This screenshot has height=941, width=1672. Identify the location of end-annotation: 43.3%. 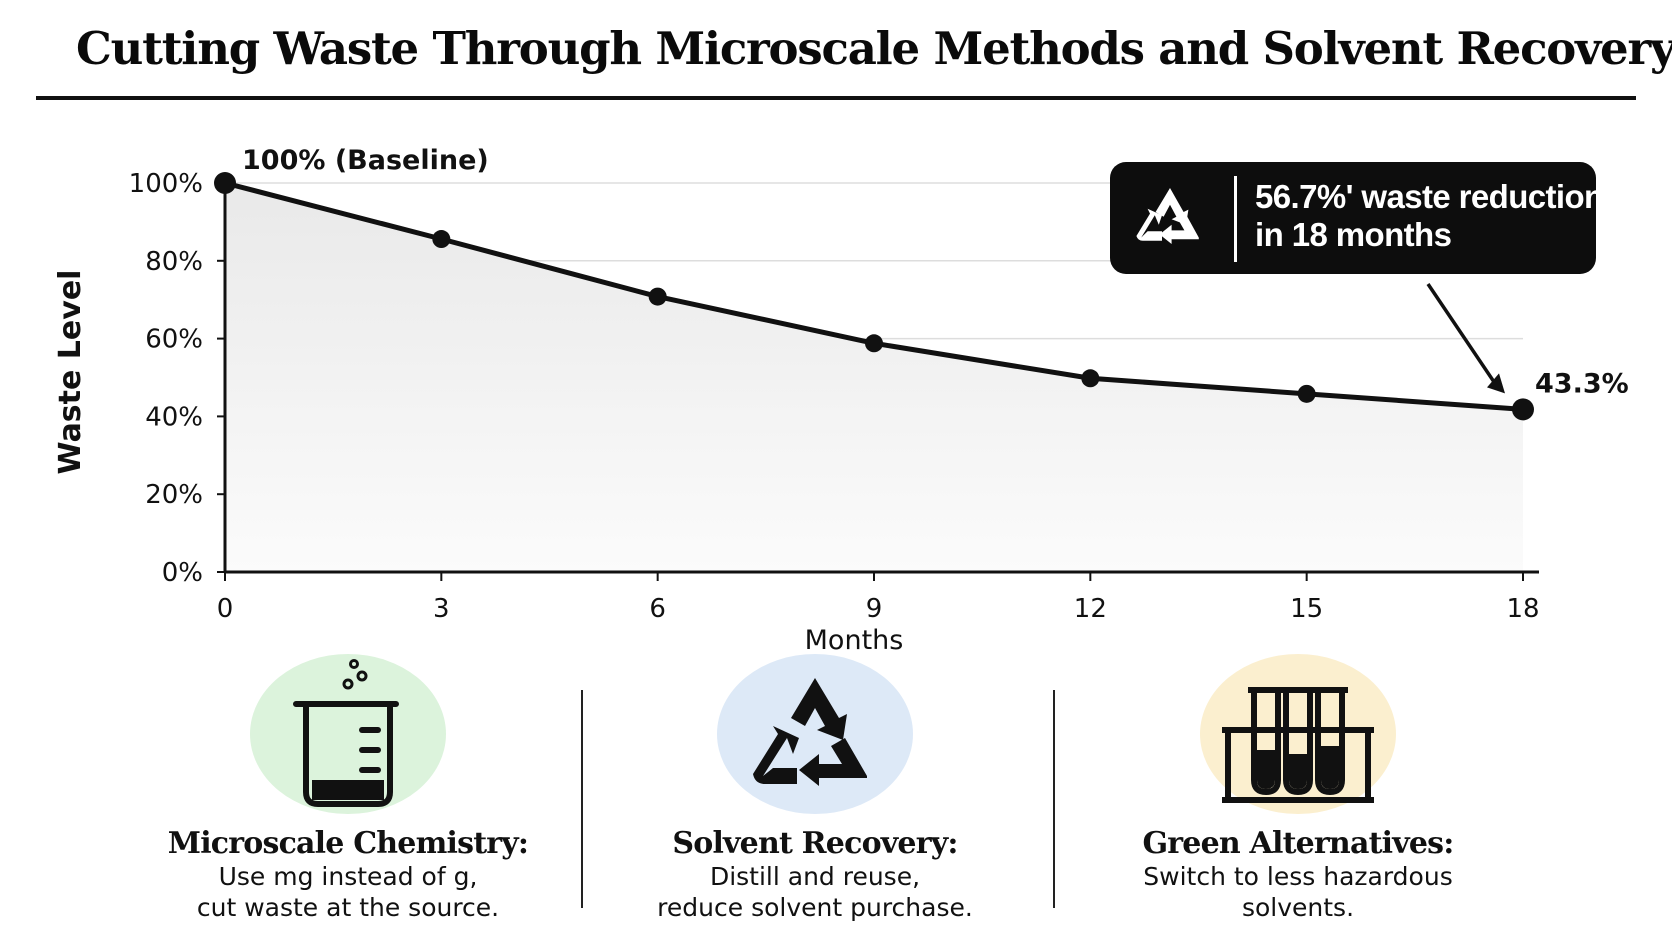
(1582, 383).